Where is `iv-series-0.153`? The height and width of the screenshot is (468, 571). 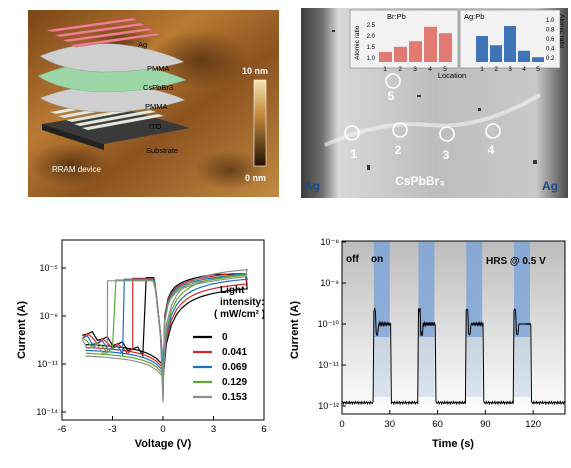
iv-series-0.153 is located at coordinates (164, 335).